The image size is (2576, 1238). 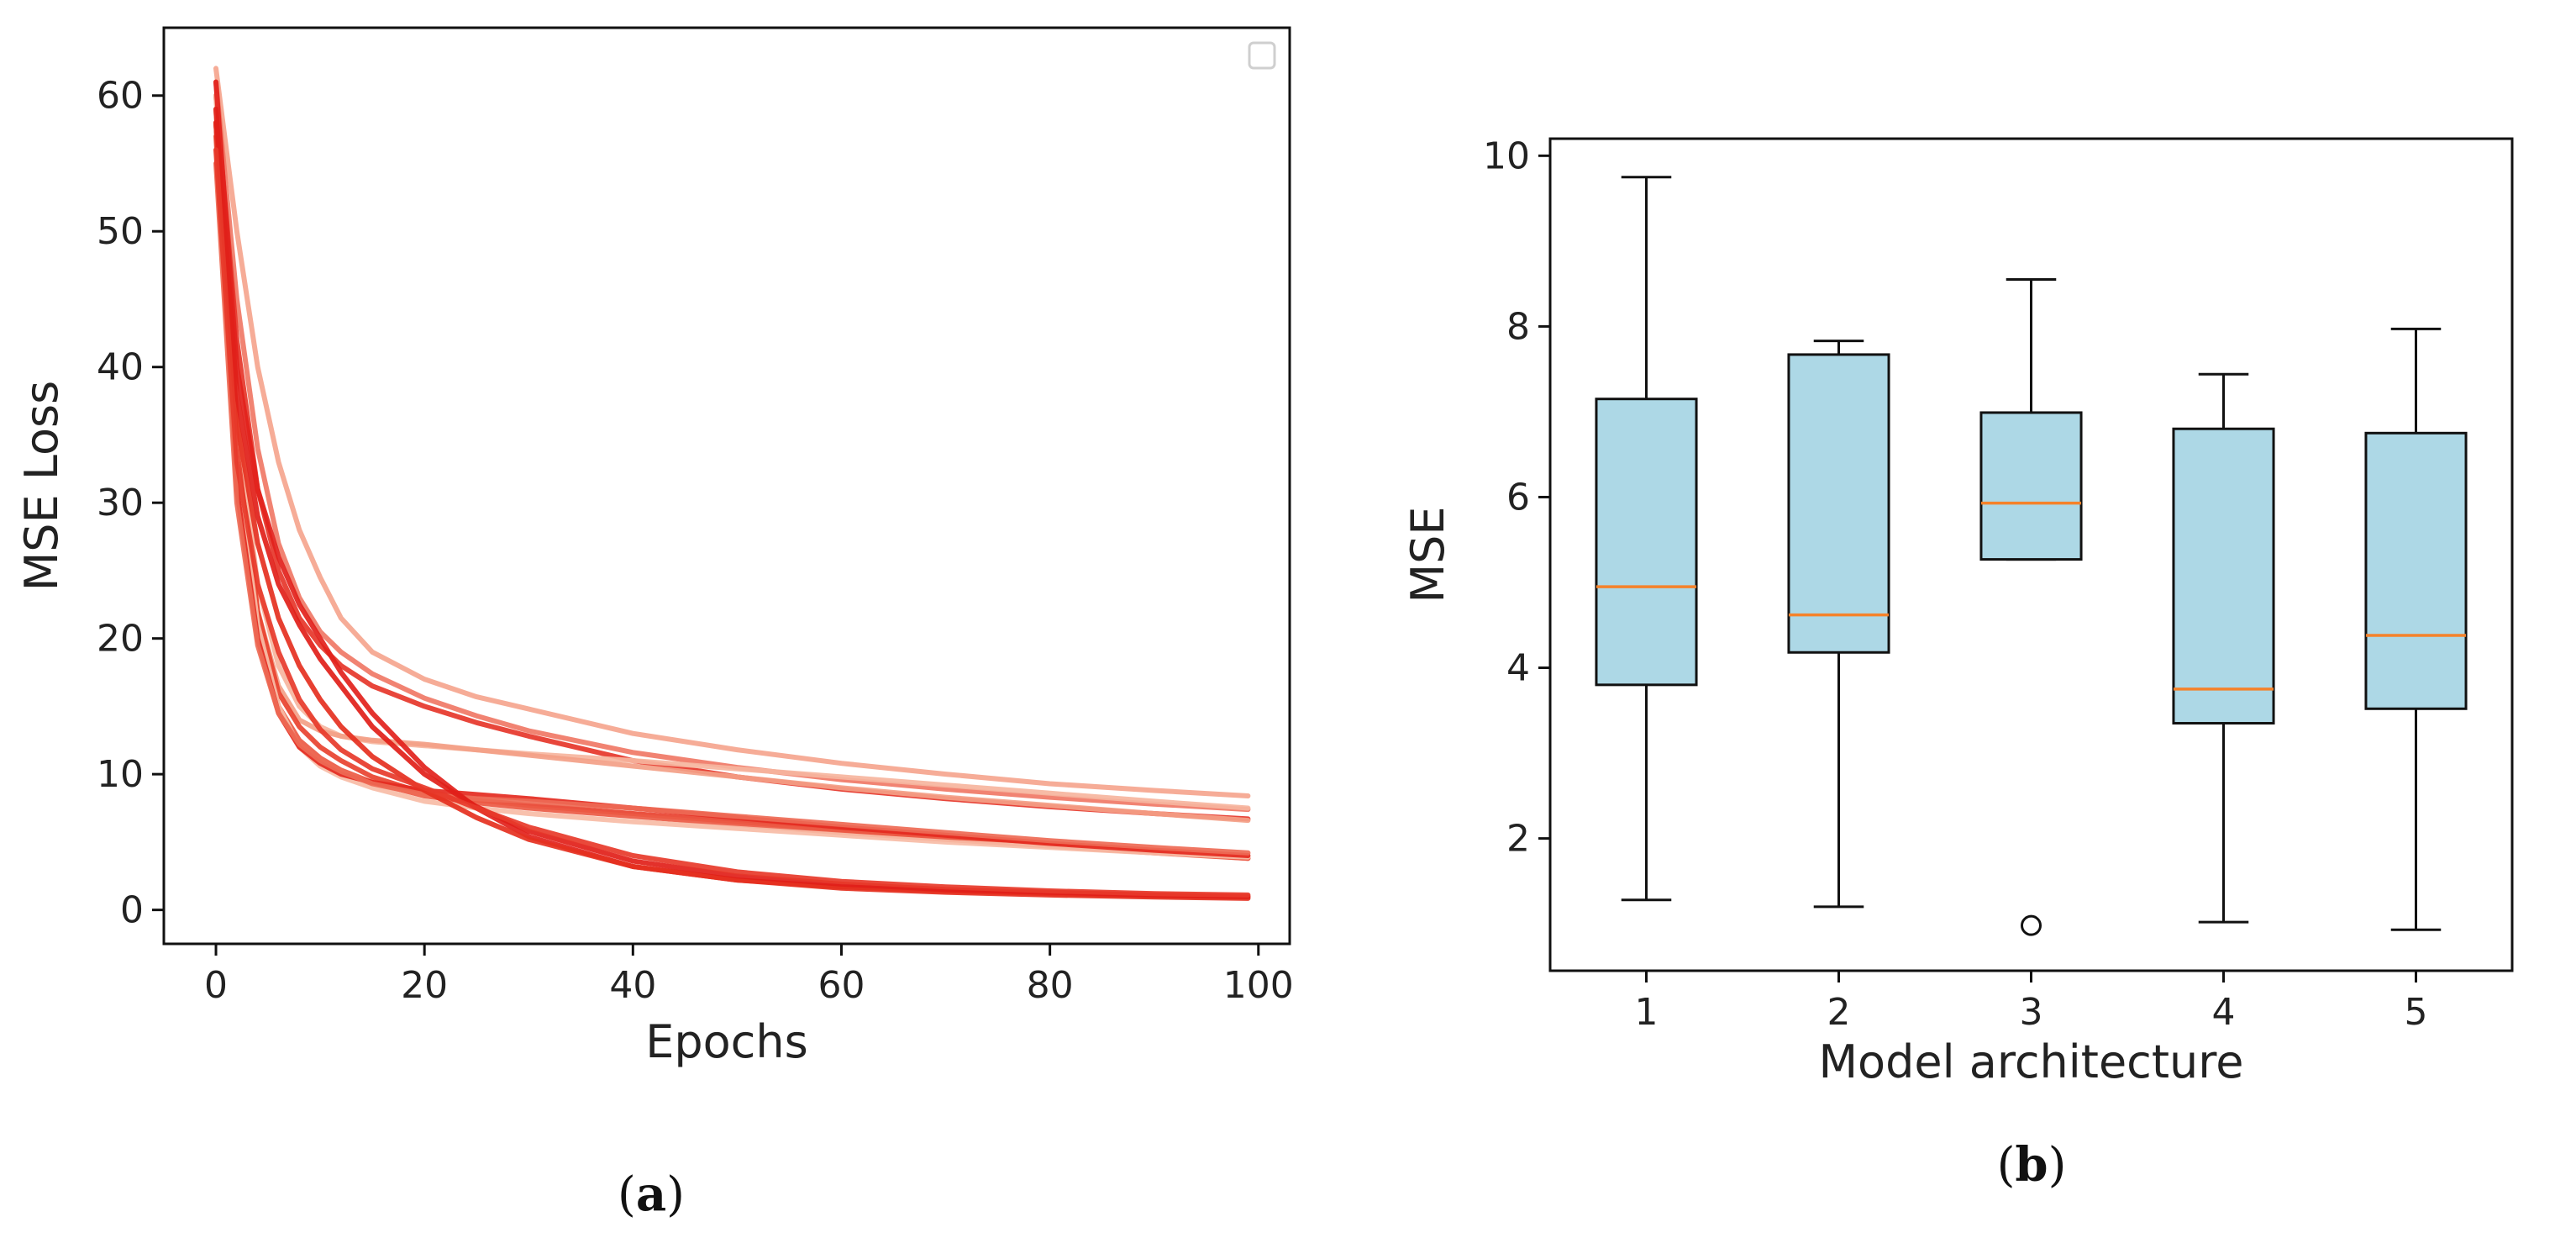 What do you see at coordinates (1647, 1012) in the screenshot?
I see `x-tick-label: 1` at bounding box center [1647, 1012].